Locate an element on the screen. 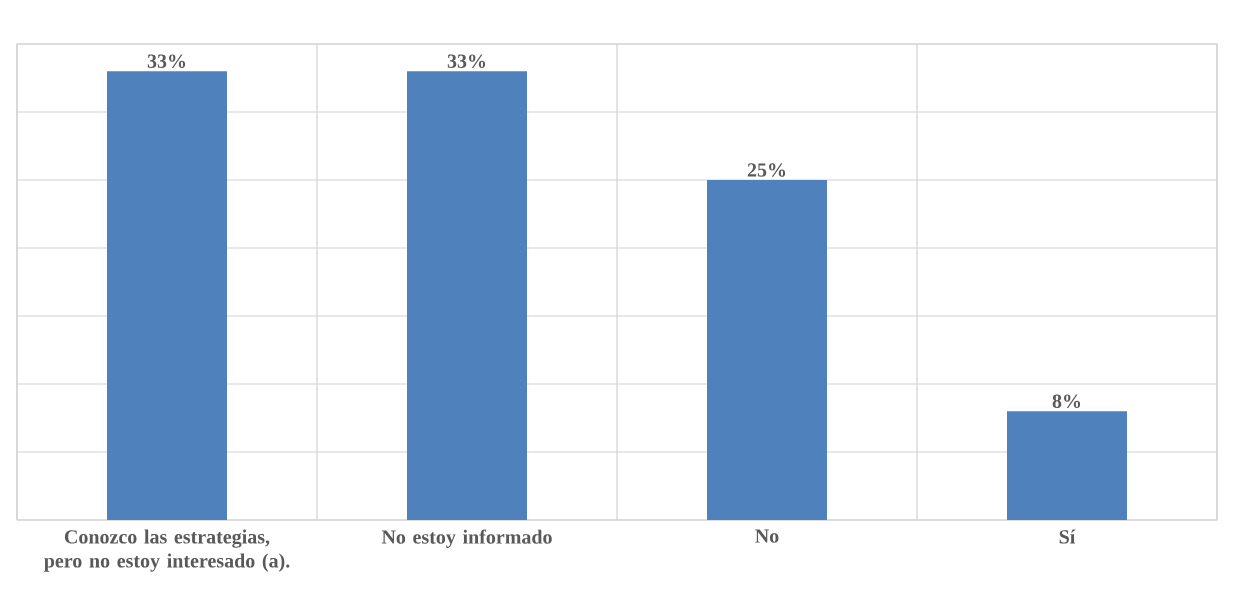 This screenshot has height=600, width=1233. data-label: 8% is located at coordinates (1066, 401).